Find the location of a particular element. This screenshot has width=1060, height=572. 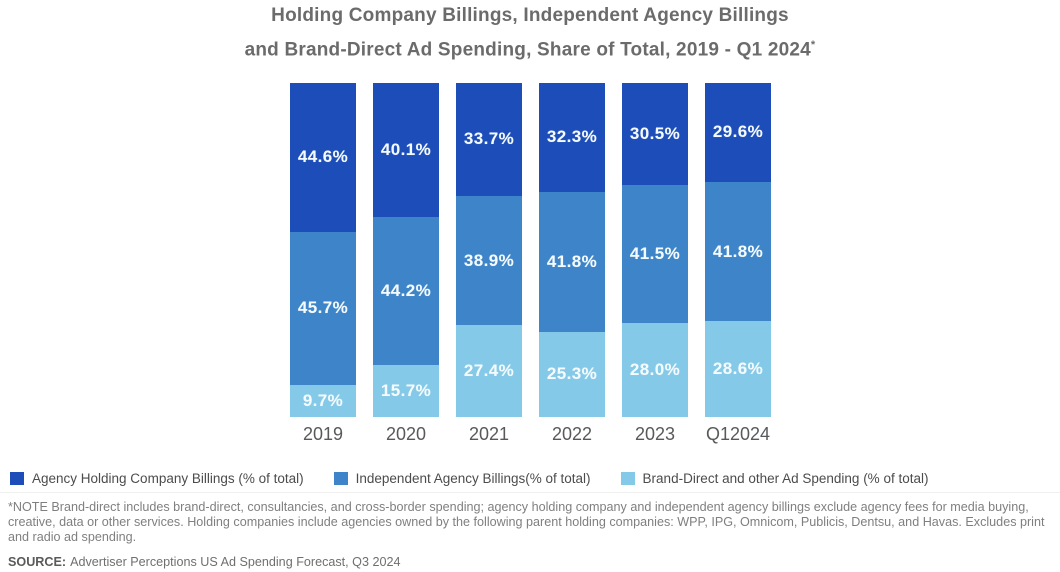

bar-segment: 40.1% is located at coordinates (406, 150).